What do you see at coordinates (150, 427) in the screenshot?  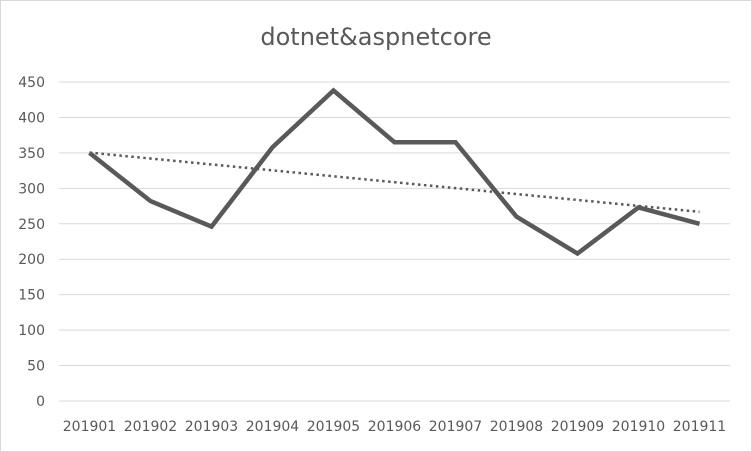 I see `x-tick-label: 201902` at bounding box center [150, 427].